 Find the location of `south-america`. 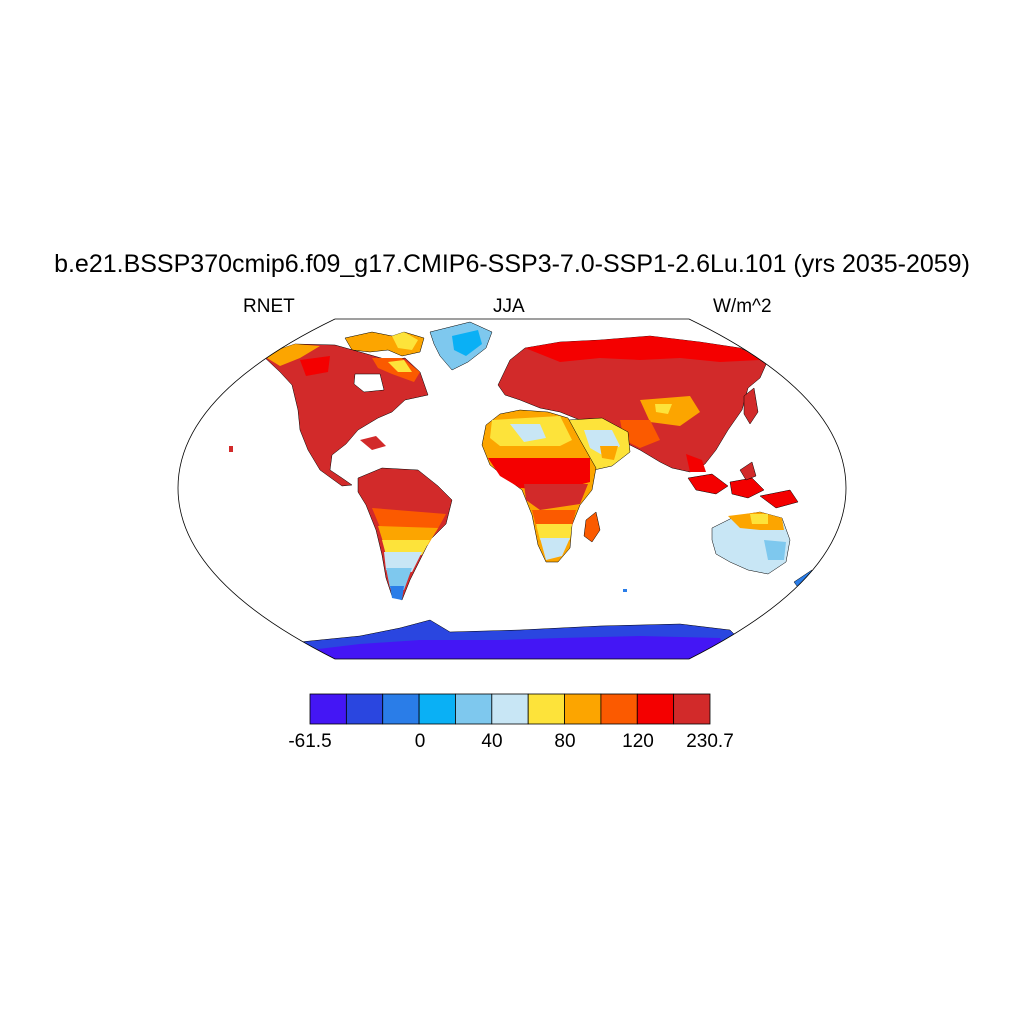

south-america is located at coordinates (405, 534).